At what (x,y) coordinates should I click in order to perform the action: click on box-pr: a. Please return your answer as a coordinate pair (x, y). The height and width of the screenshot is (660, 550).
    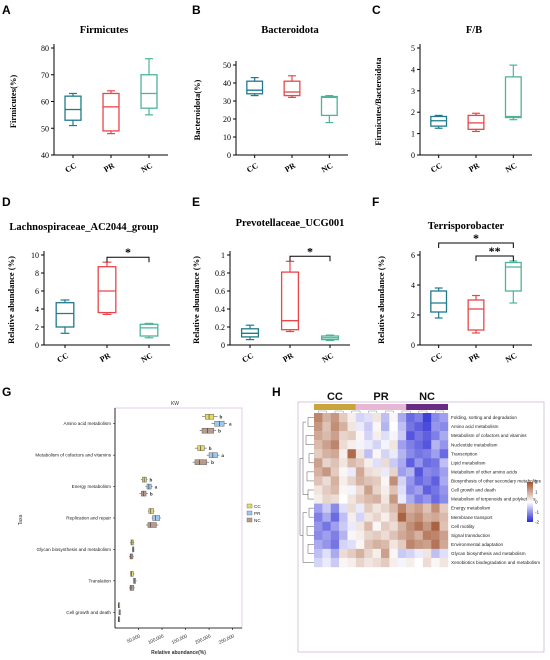
    Looking at the image, I should click on (215, 455).